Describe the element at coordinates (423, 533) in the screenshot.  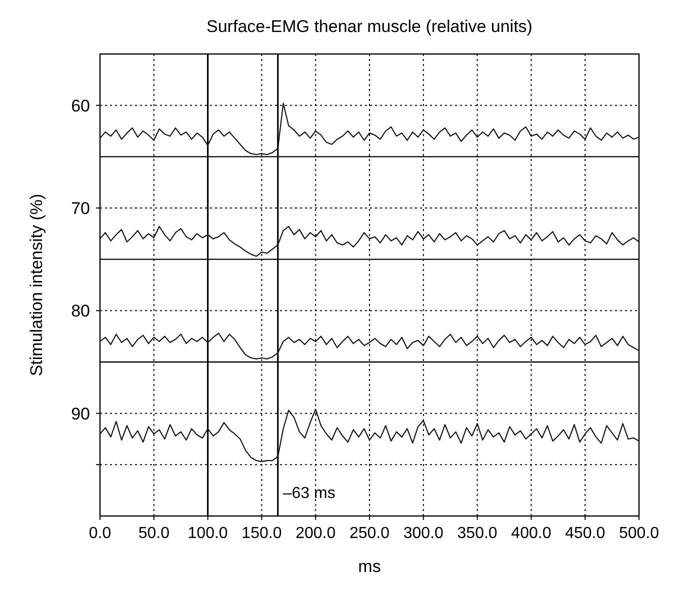
I see `x-tick-label: 300.0` at that location.